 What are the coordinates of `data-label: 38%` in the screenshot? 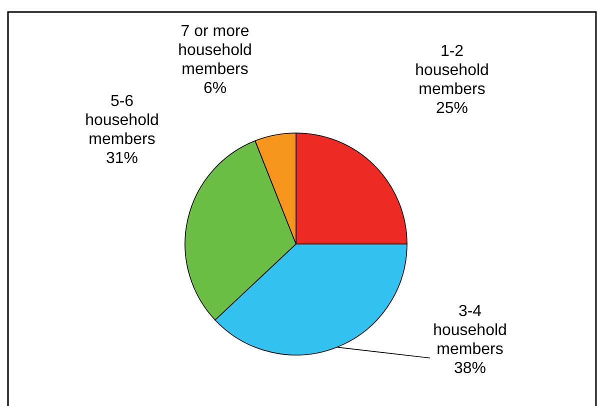 It's located at (470, 368).